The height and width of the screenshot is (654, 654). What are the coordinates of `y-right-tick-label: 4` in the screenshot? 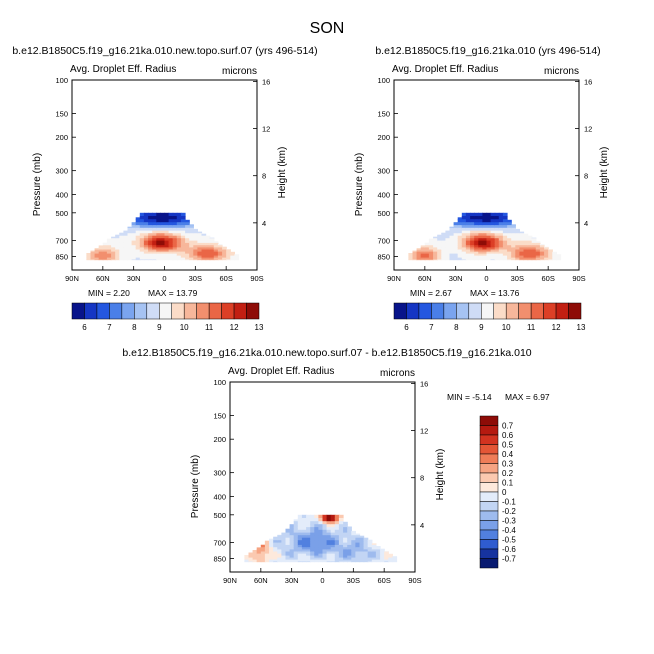 It's located at (586, 223).